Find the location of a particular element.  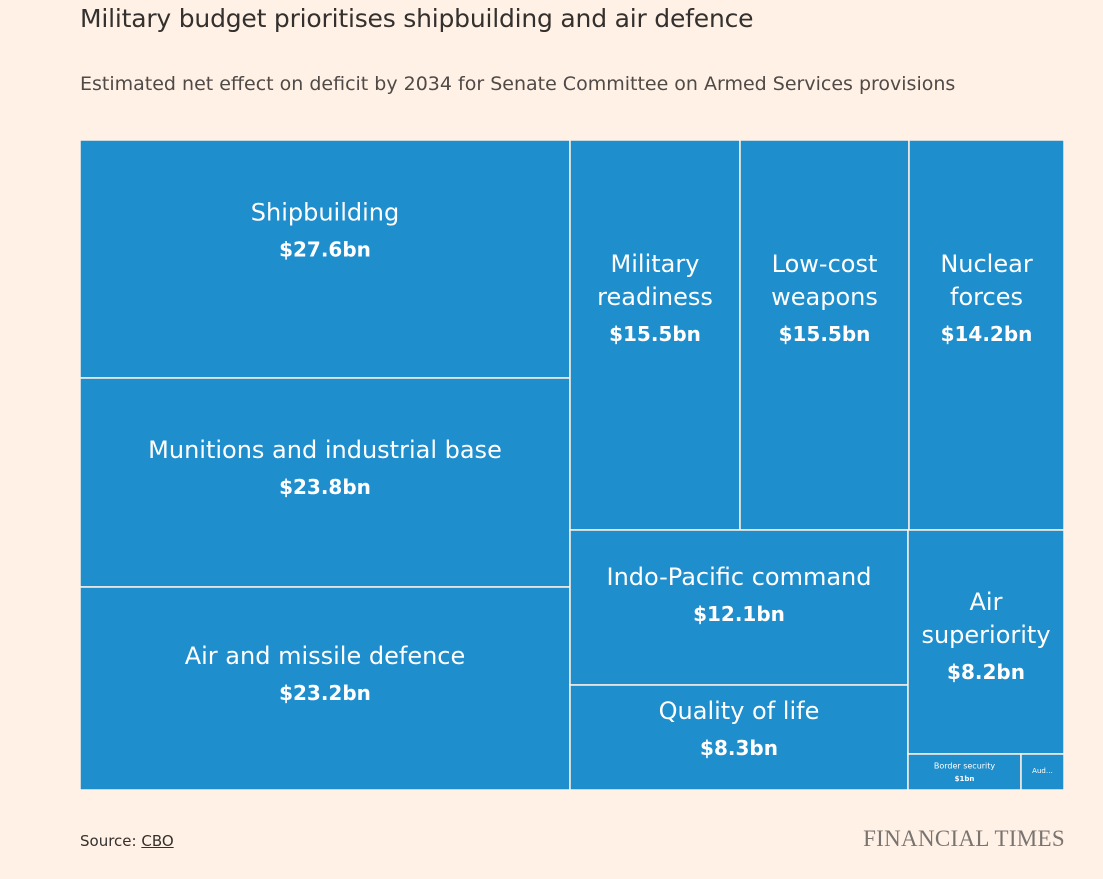

tile-value-label: $23.2bn is located at coordinates (325, 693).